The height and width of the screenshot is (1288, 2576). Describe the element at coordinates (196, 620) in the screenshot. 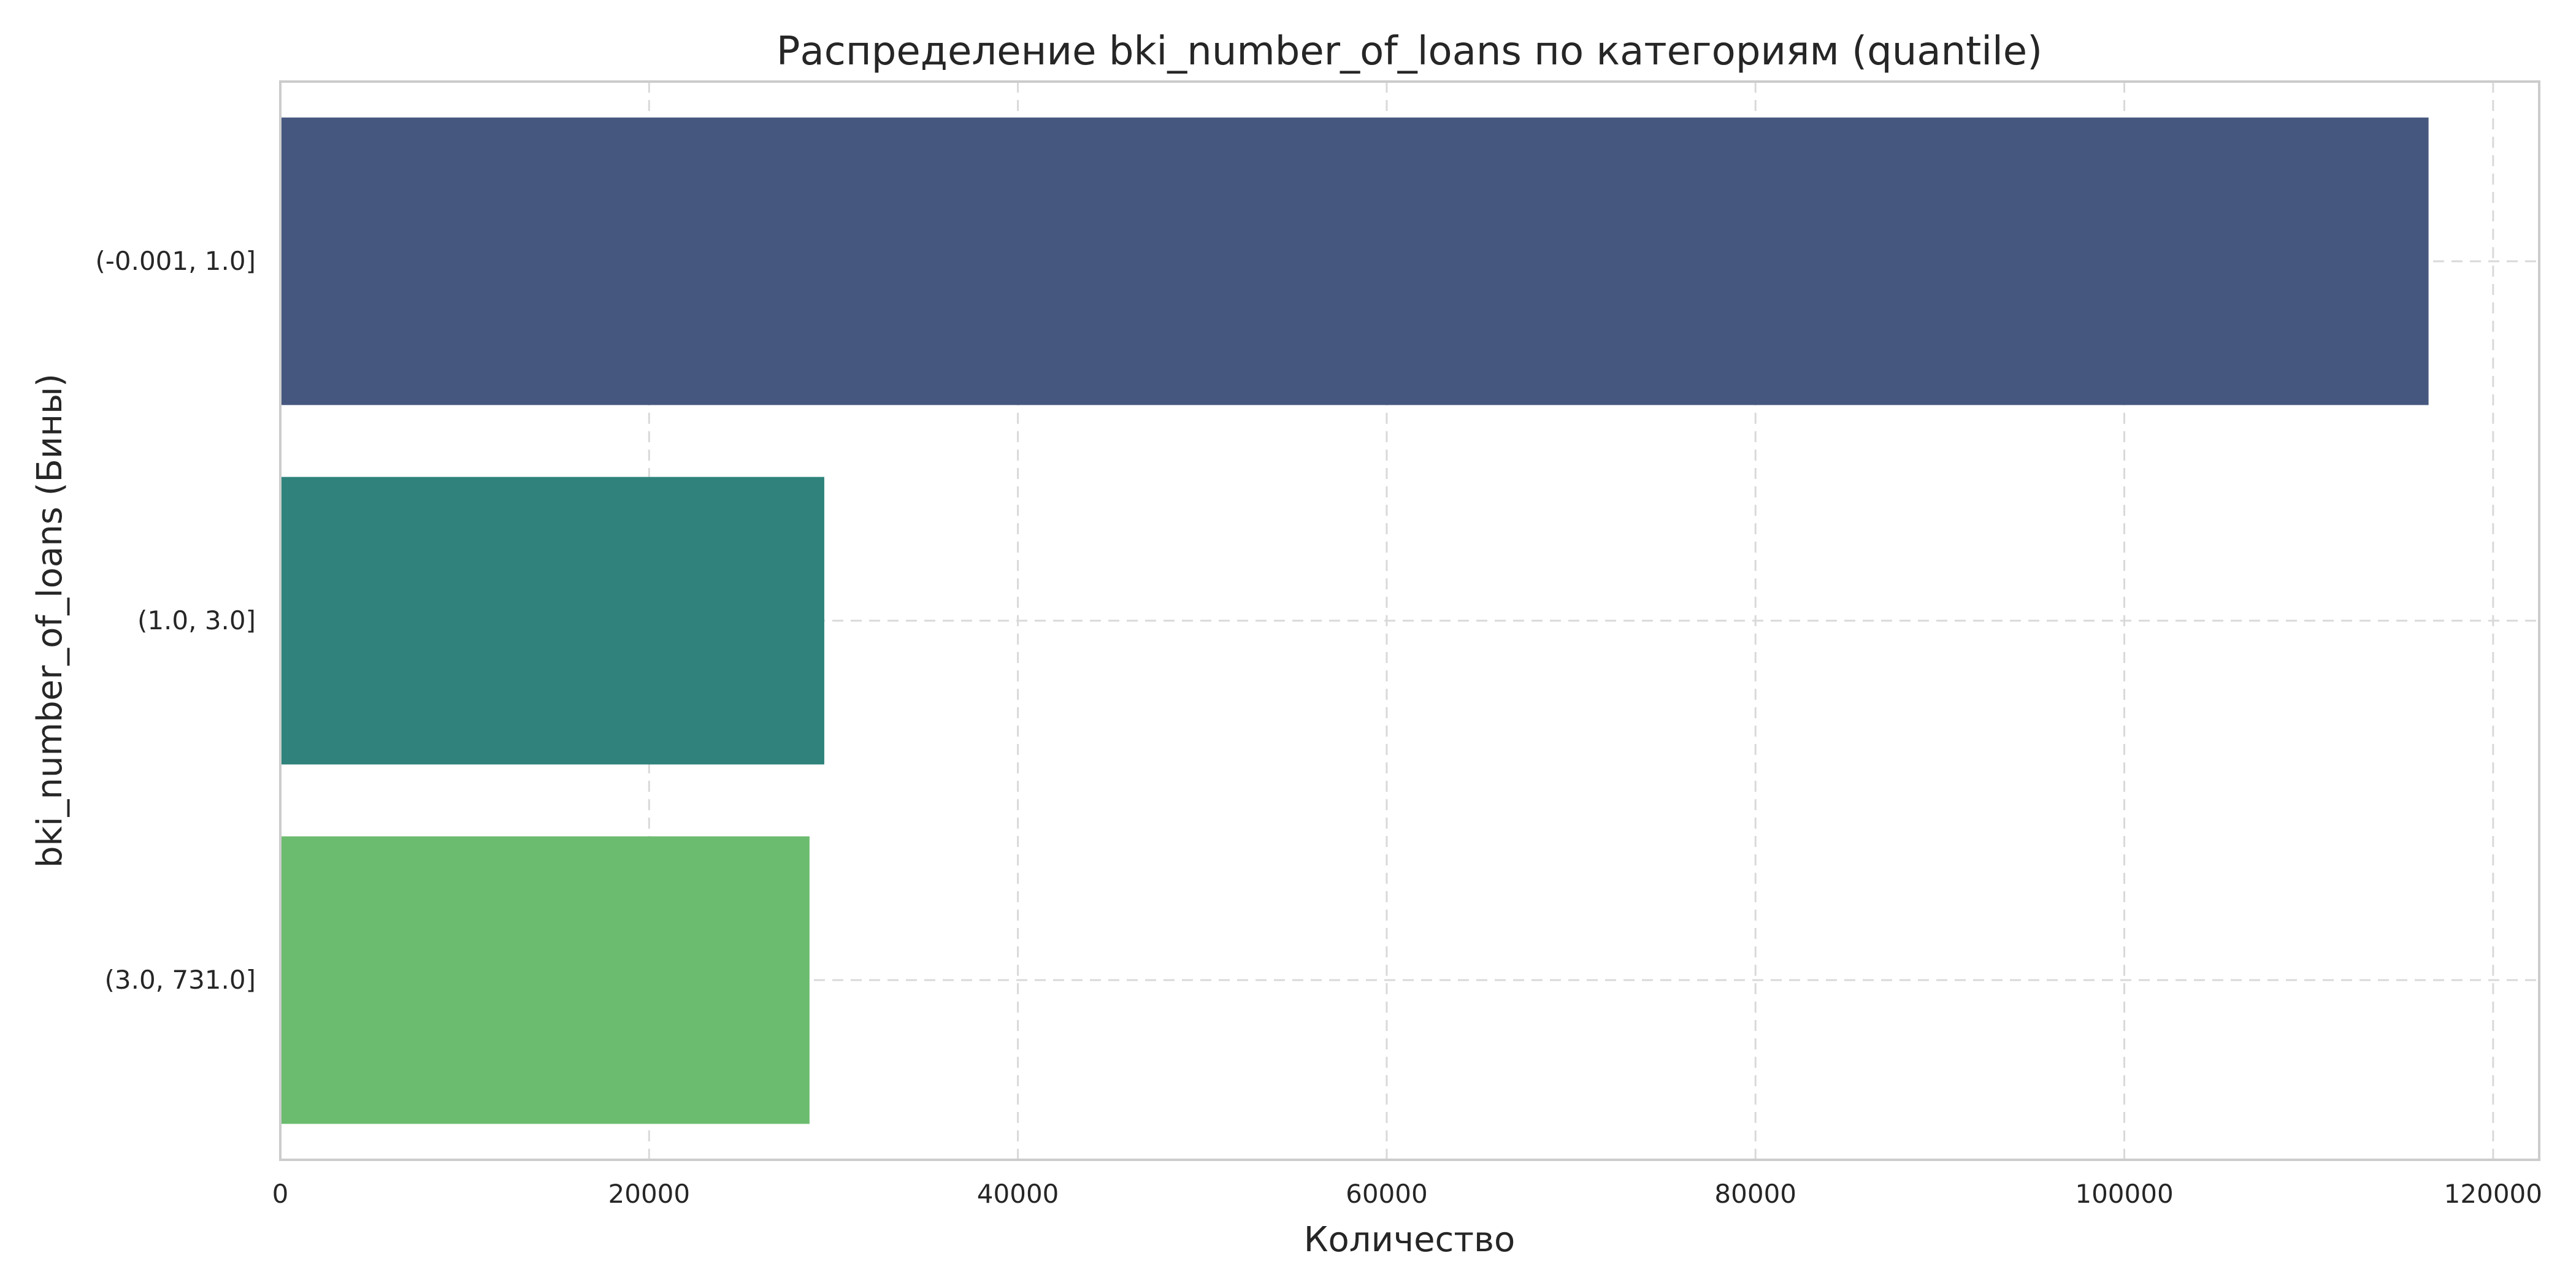

I see `y-tick-label: (1.0, 3.0]` at that location.